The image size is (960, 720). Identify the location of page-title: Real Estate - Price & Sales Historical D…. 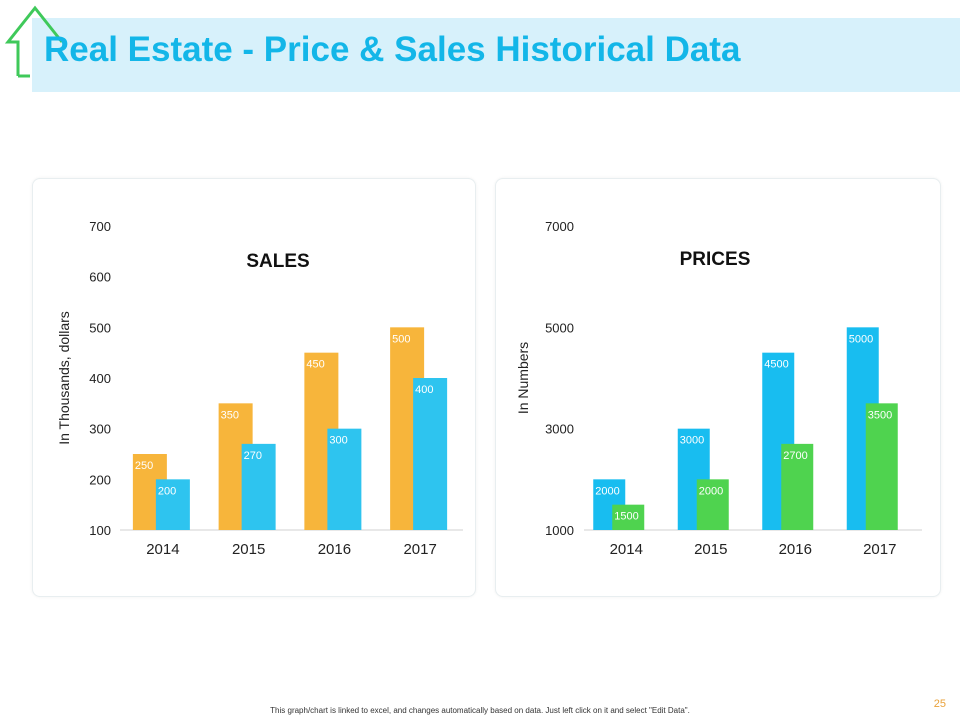
(392, 49).